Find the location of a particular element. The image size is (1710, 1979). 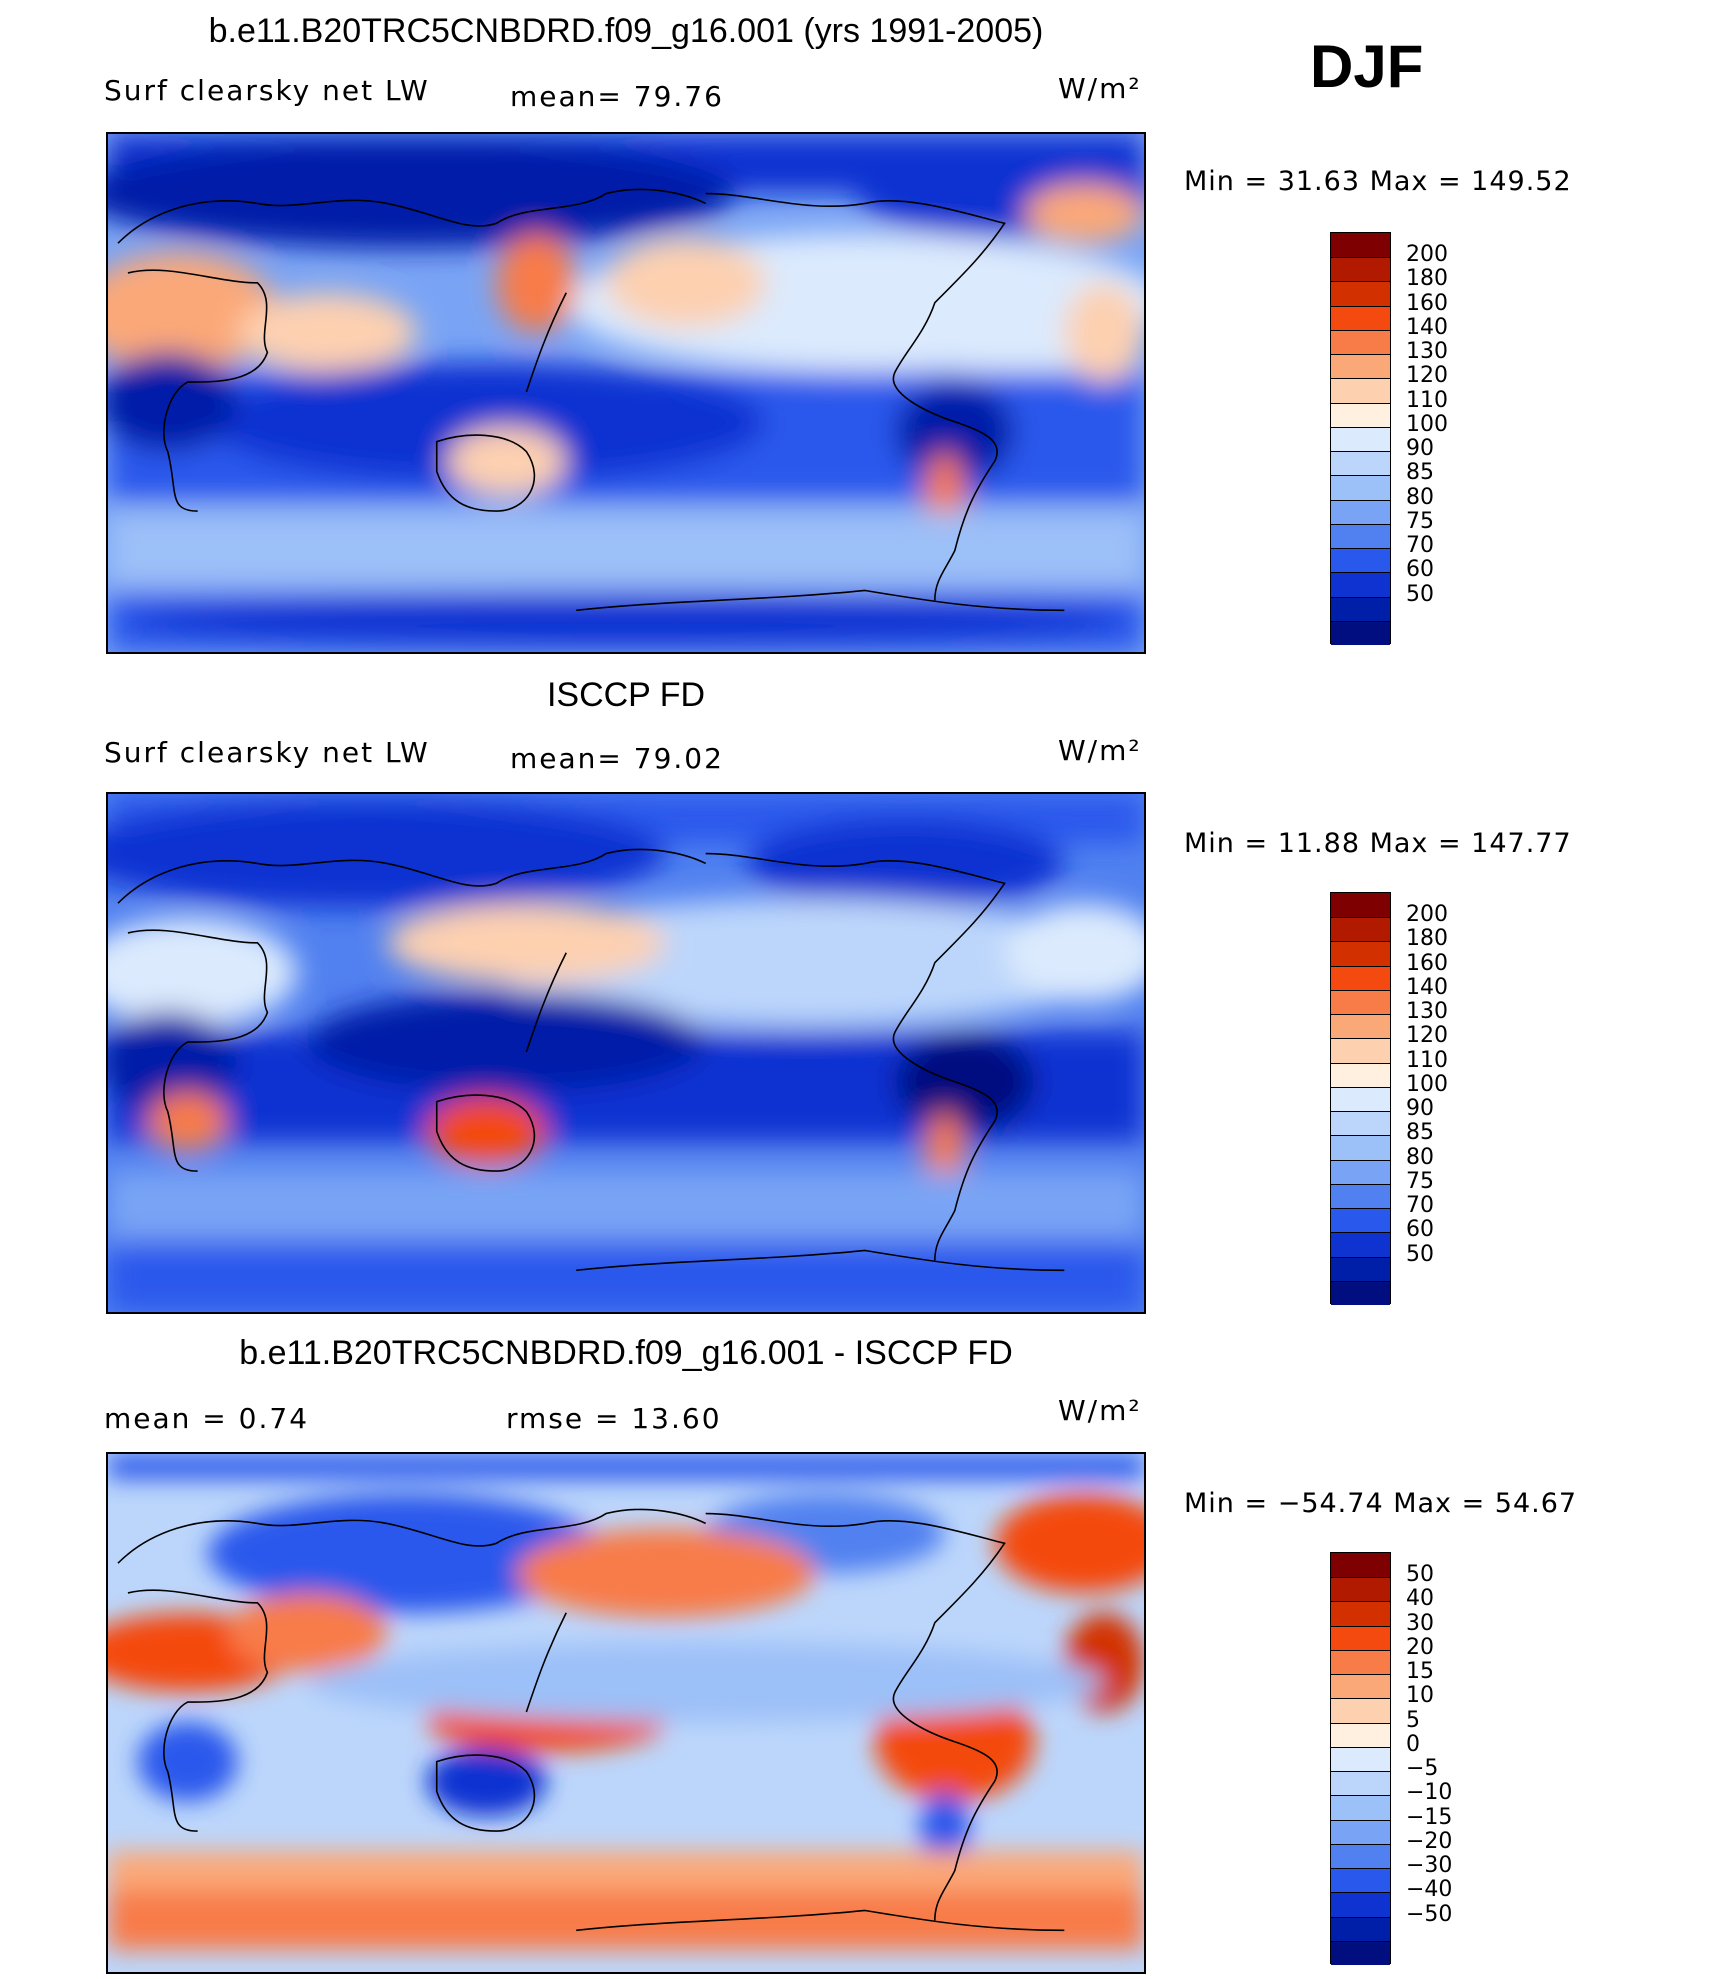

panel-2-colorbar is located at coordinates (1360, 1098).